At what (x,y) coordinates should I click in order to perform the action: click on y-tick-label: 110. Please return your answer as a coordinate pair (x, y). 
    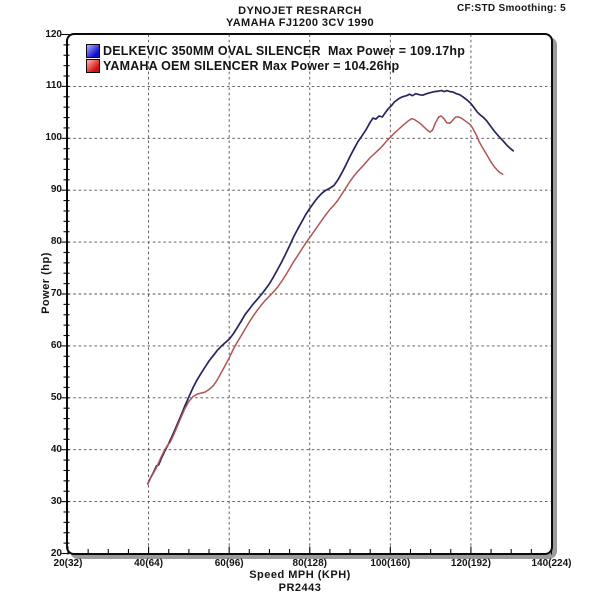
    Looking at the image, I should click on (53, 86).